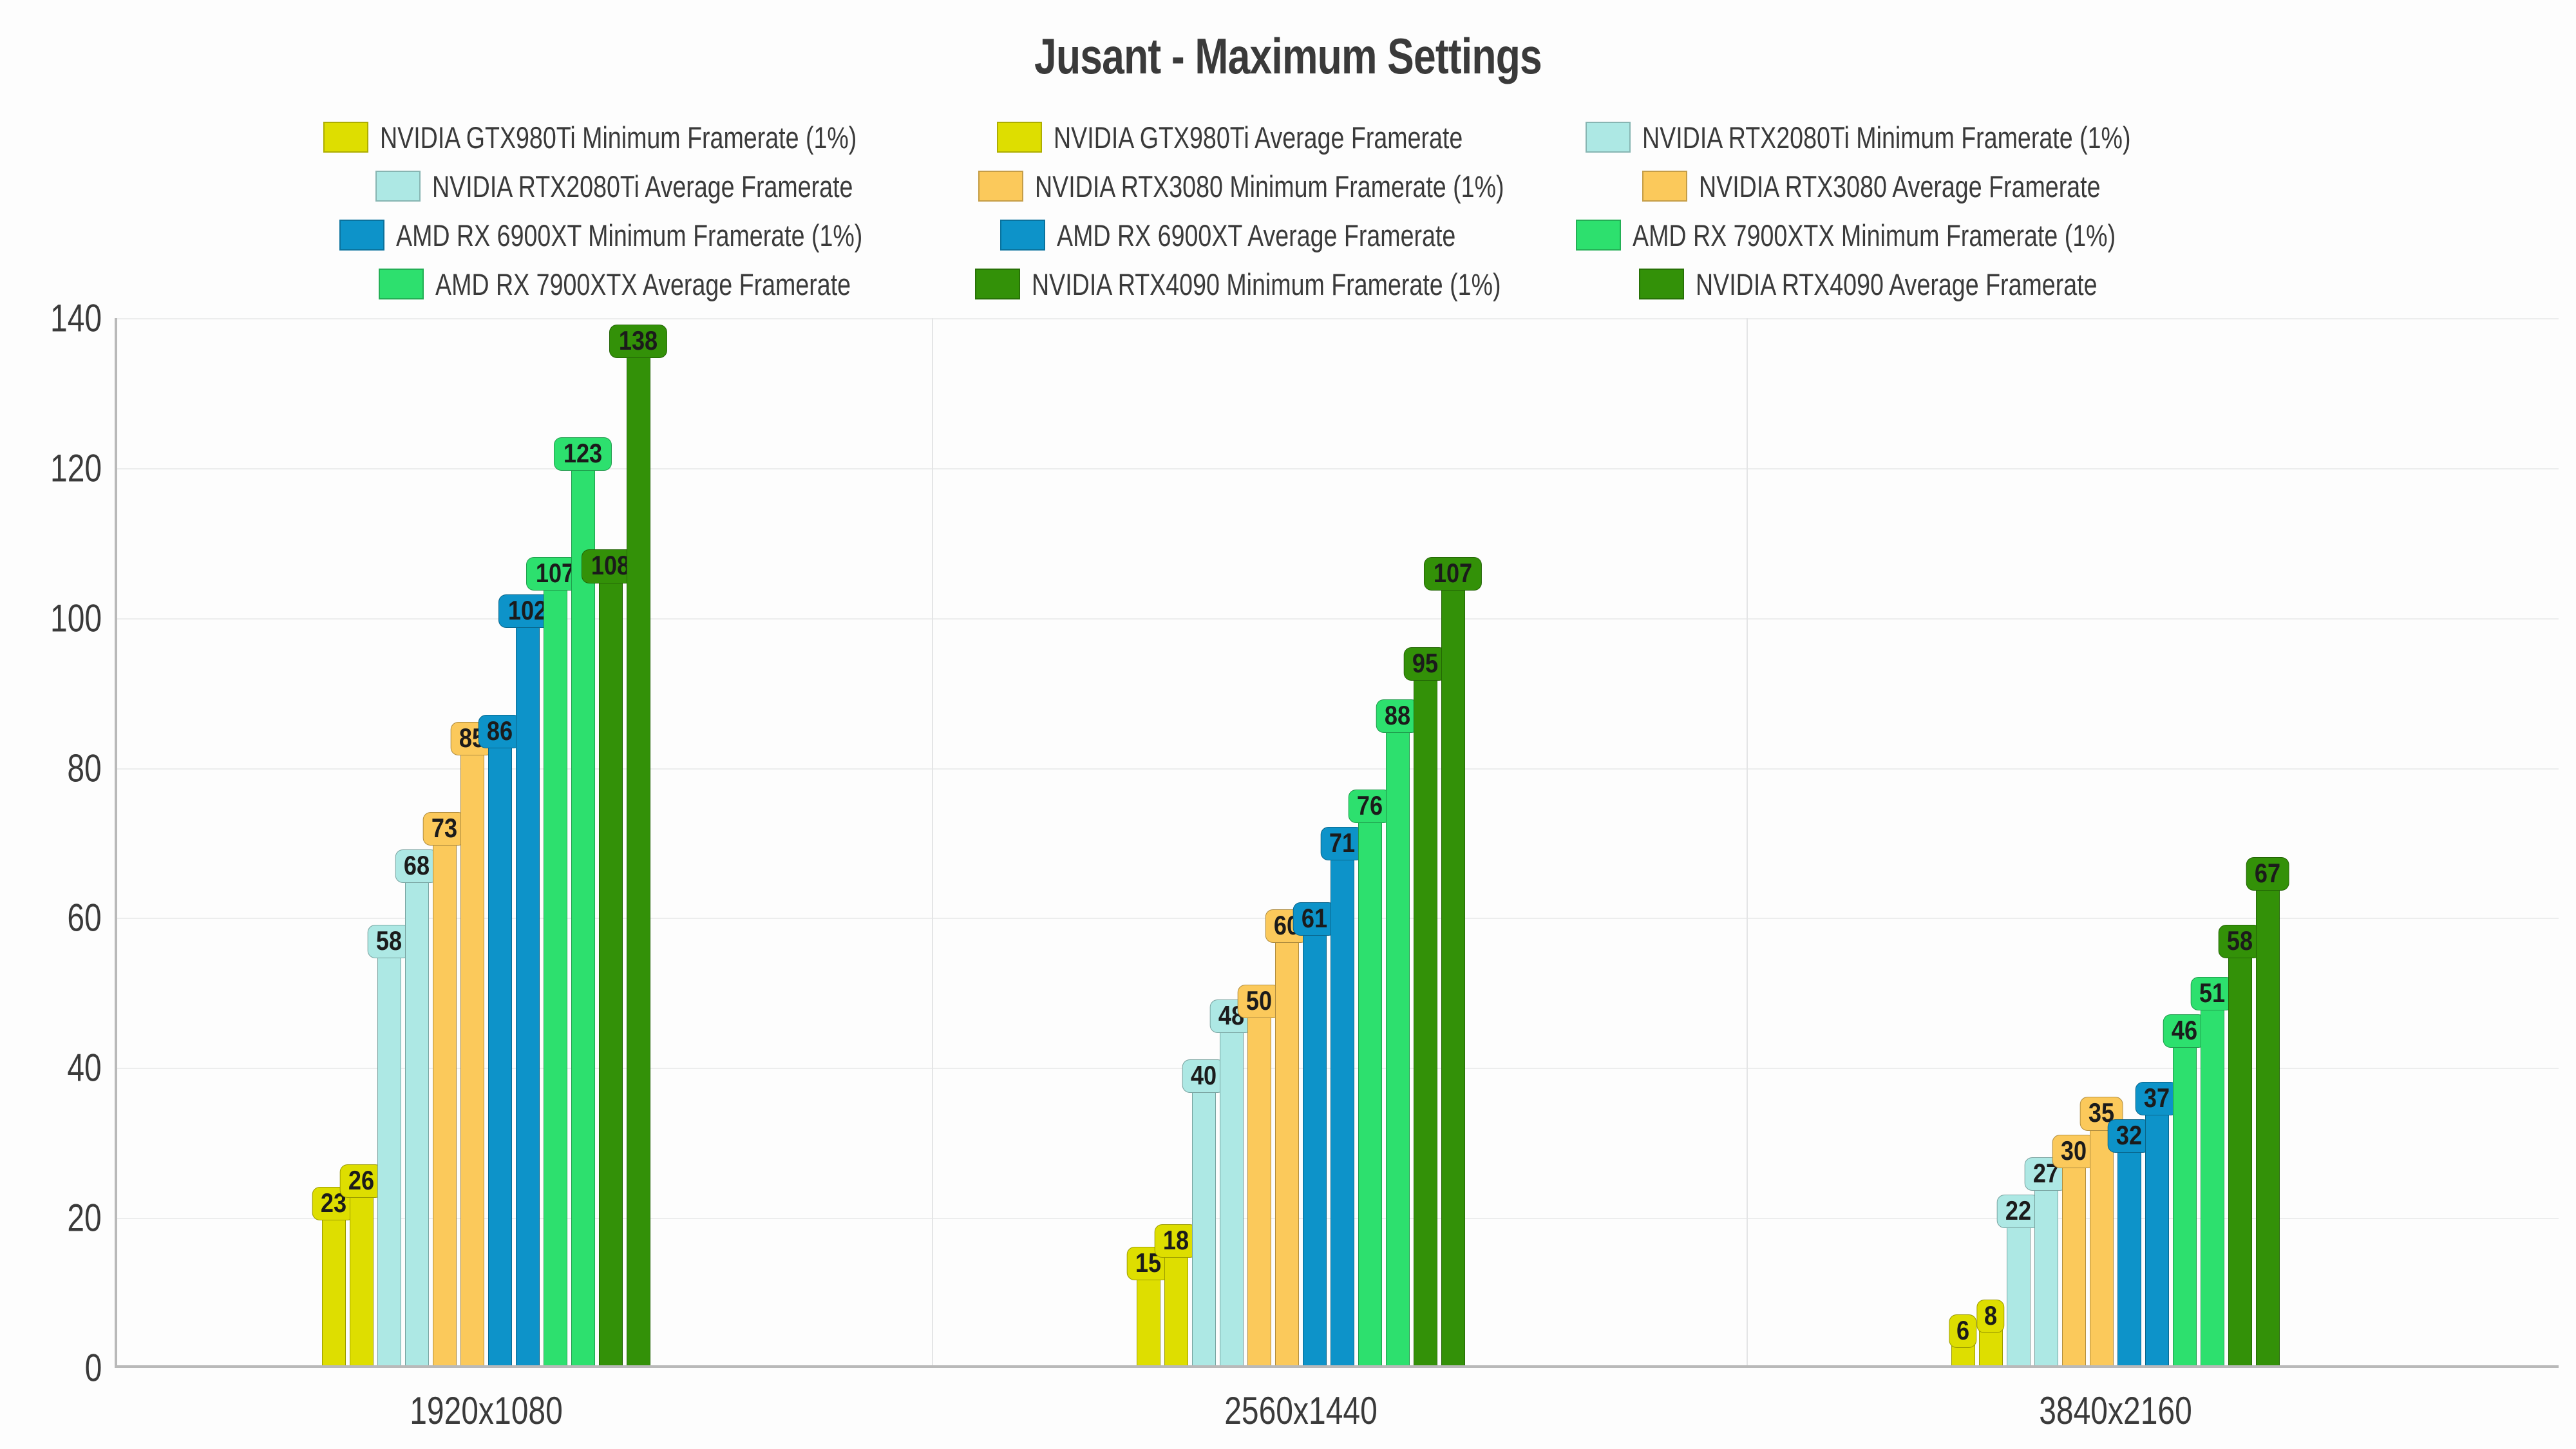 This screenshot has width=2576, height=1449. I want to click on legend-item: NVIDIA RTX4090 Minimum Framerate (1%), so click(1296, 285).